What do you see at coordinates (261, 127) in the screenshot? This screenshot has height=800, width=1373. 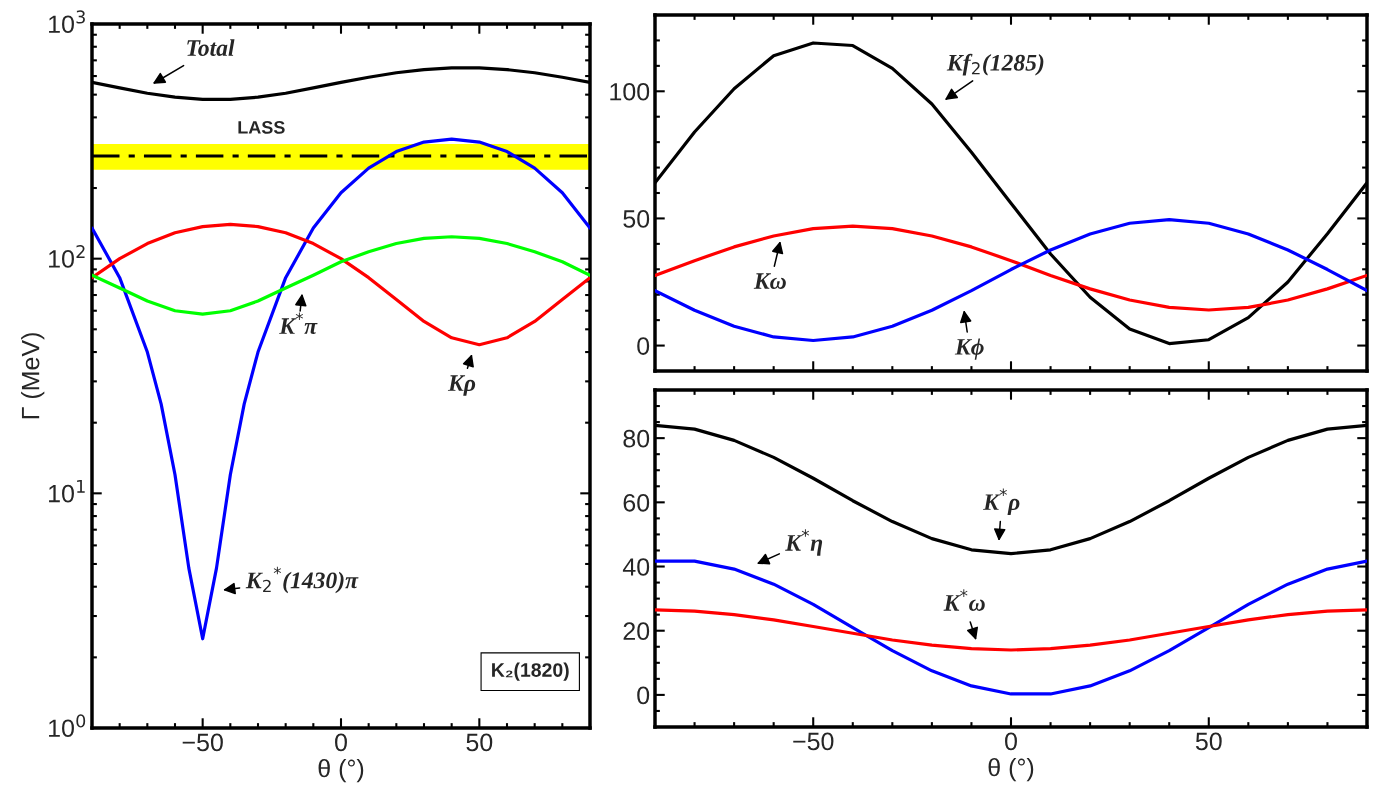 I see `ref-line-label: LASS` at bounding box center [261, 127].